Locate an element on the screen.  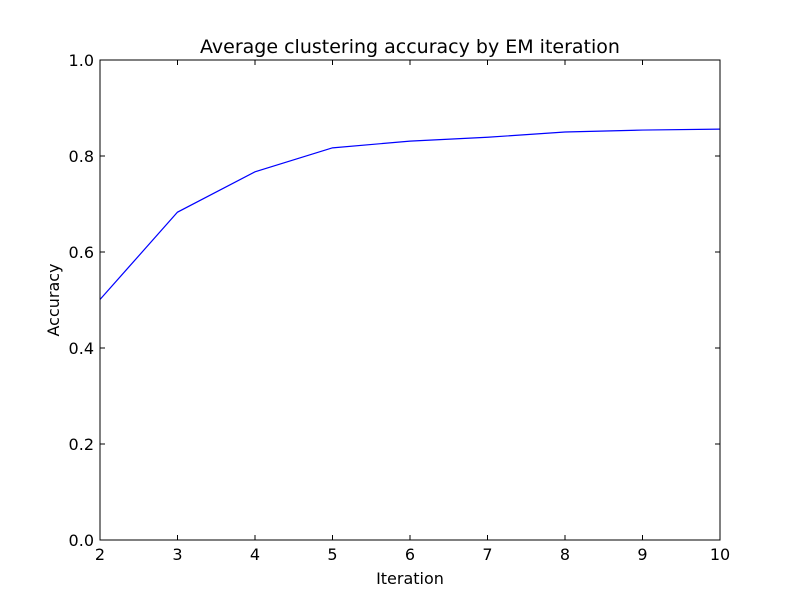
x-tick-label: 7 is located at coordinates (487, 554).